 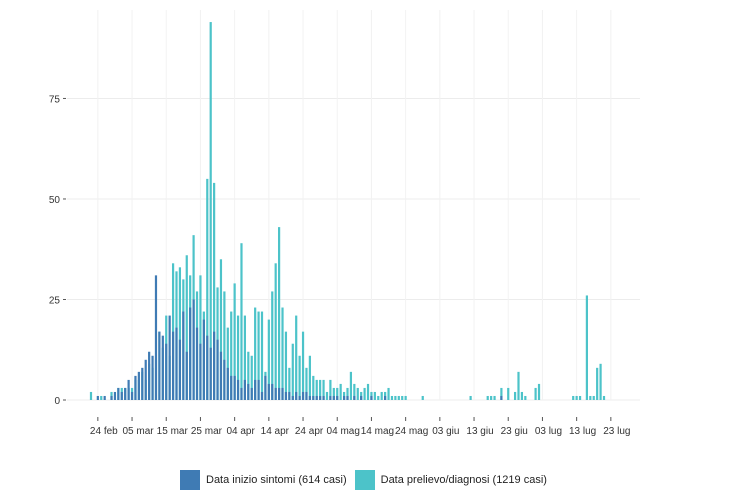 I want to click on x-tick-label: 14 apr, so click(x=275, y=431).